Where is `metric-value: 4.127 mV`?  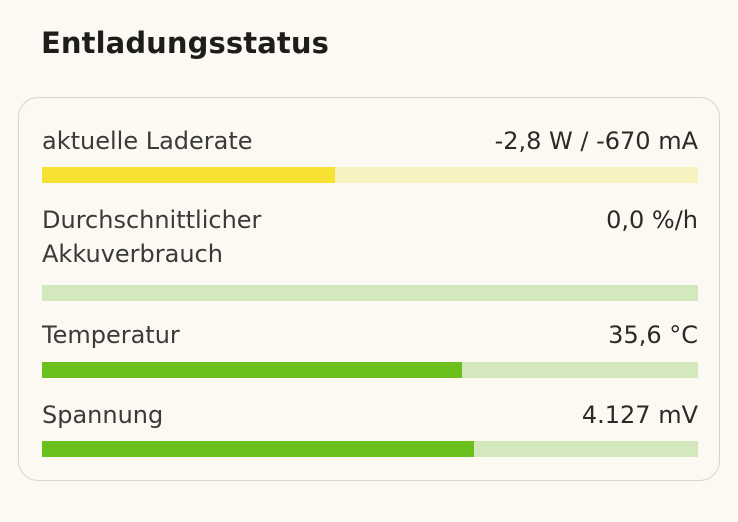 metric-value: 4.127 mV is located at coordinates (639, 415).